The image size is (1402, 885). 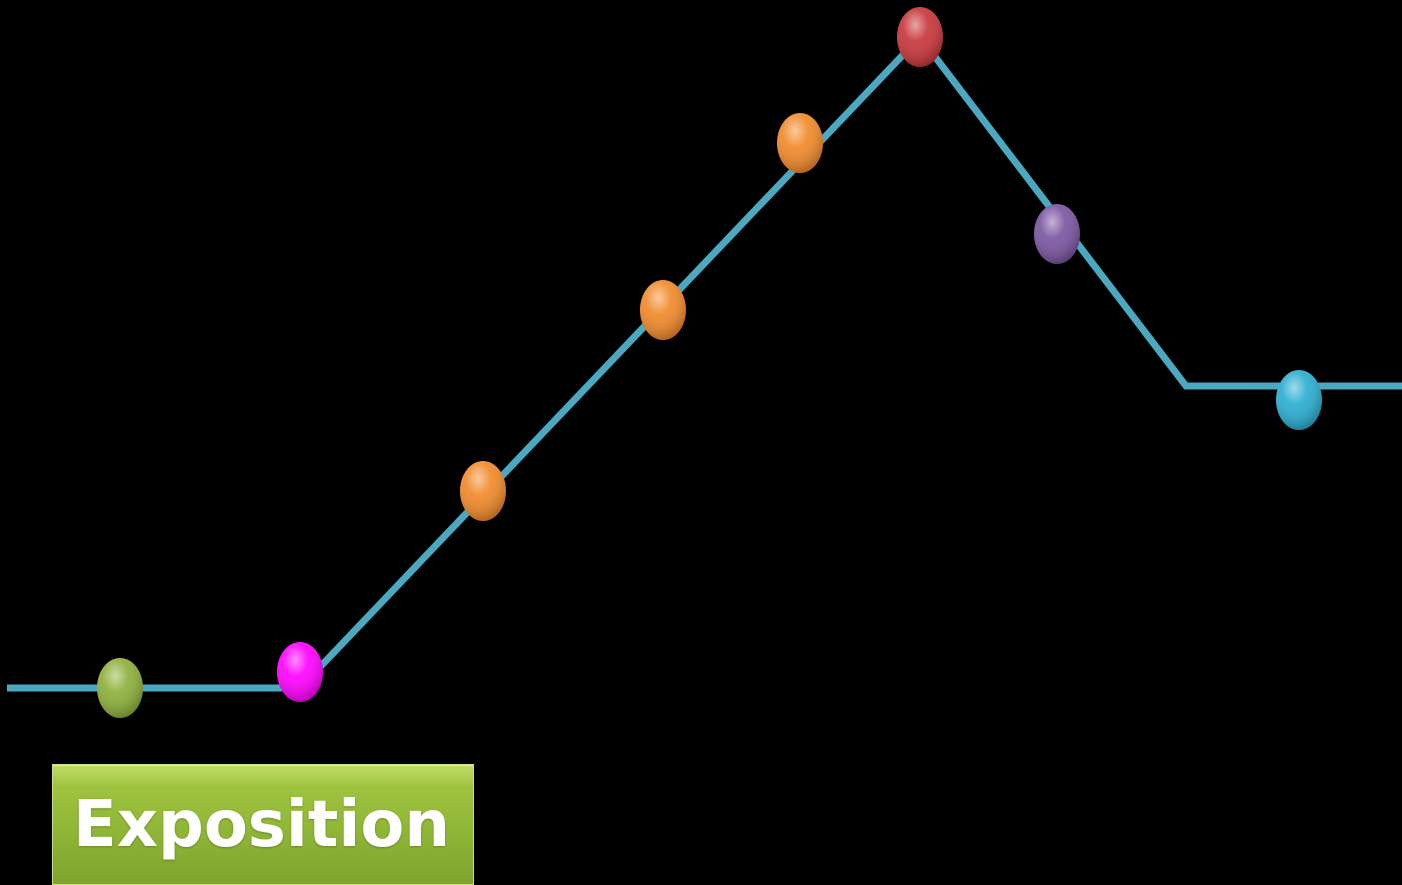 I want to click on marker-orange-1-gloss, so click(x=483, y=491).